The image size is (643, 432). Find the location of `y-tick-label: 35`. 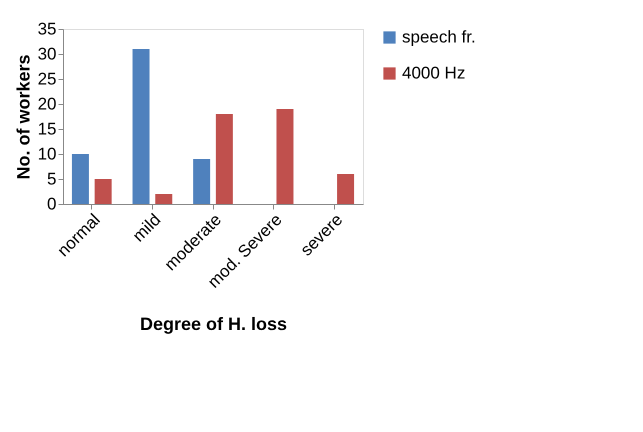

y-tick-label: 35 is located at coordinates (47, 29).